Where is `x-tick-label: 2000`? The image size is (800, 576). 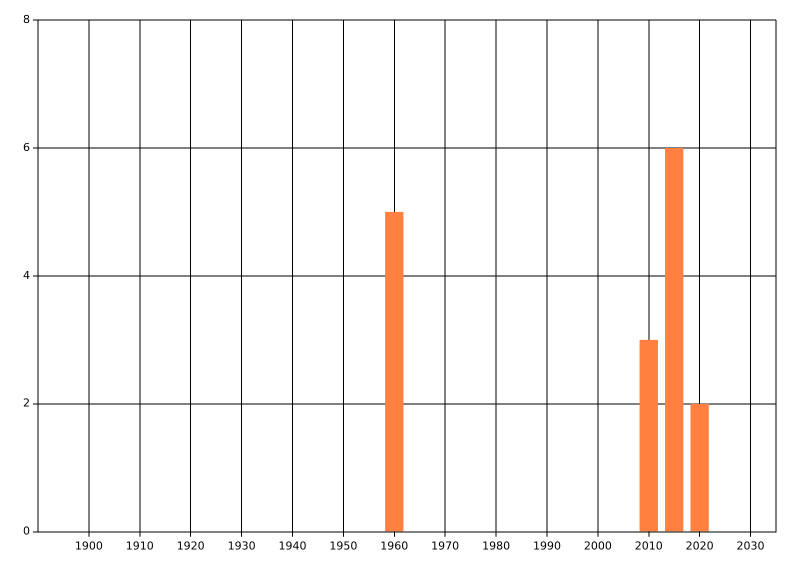 x-tick-label: 2000 is located at coordinates (598, 545).